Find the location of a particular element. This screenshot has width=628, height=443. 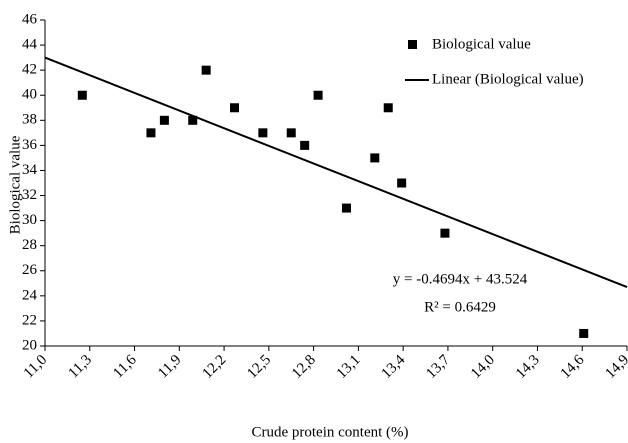

y-axis-title: Biological value is located at coordinates (15, 184).